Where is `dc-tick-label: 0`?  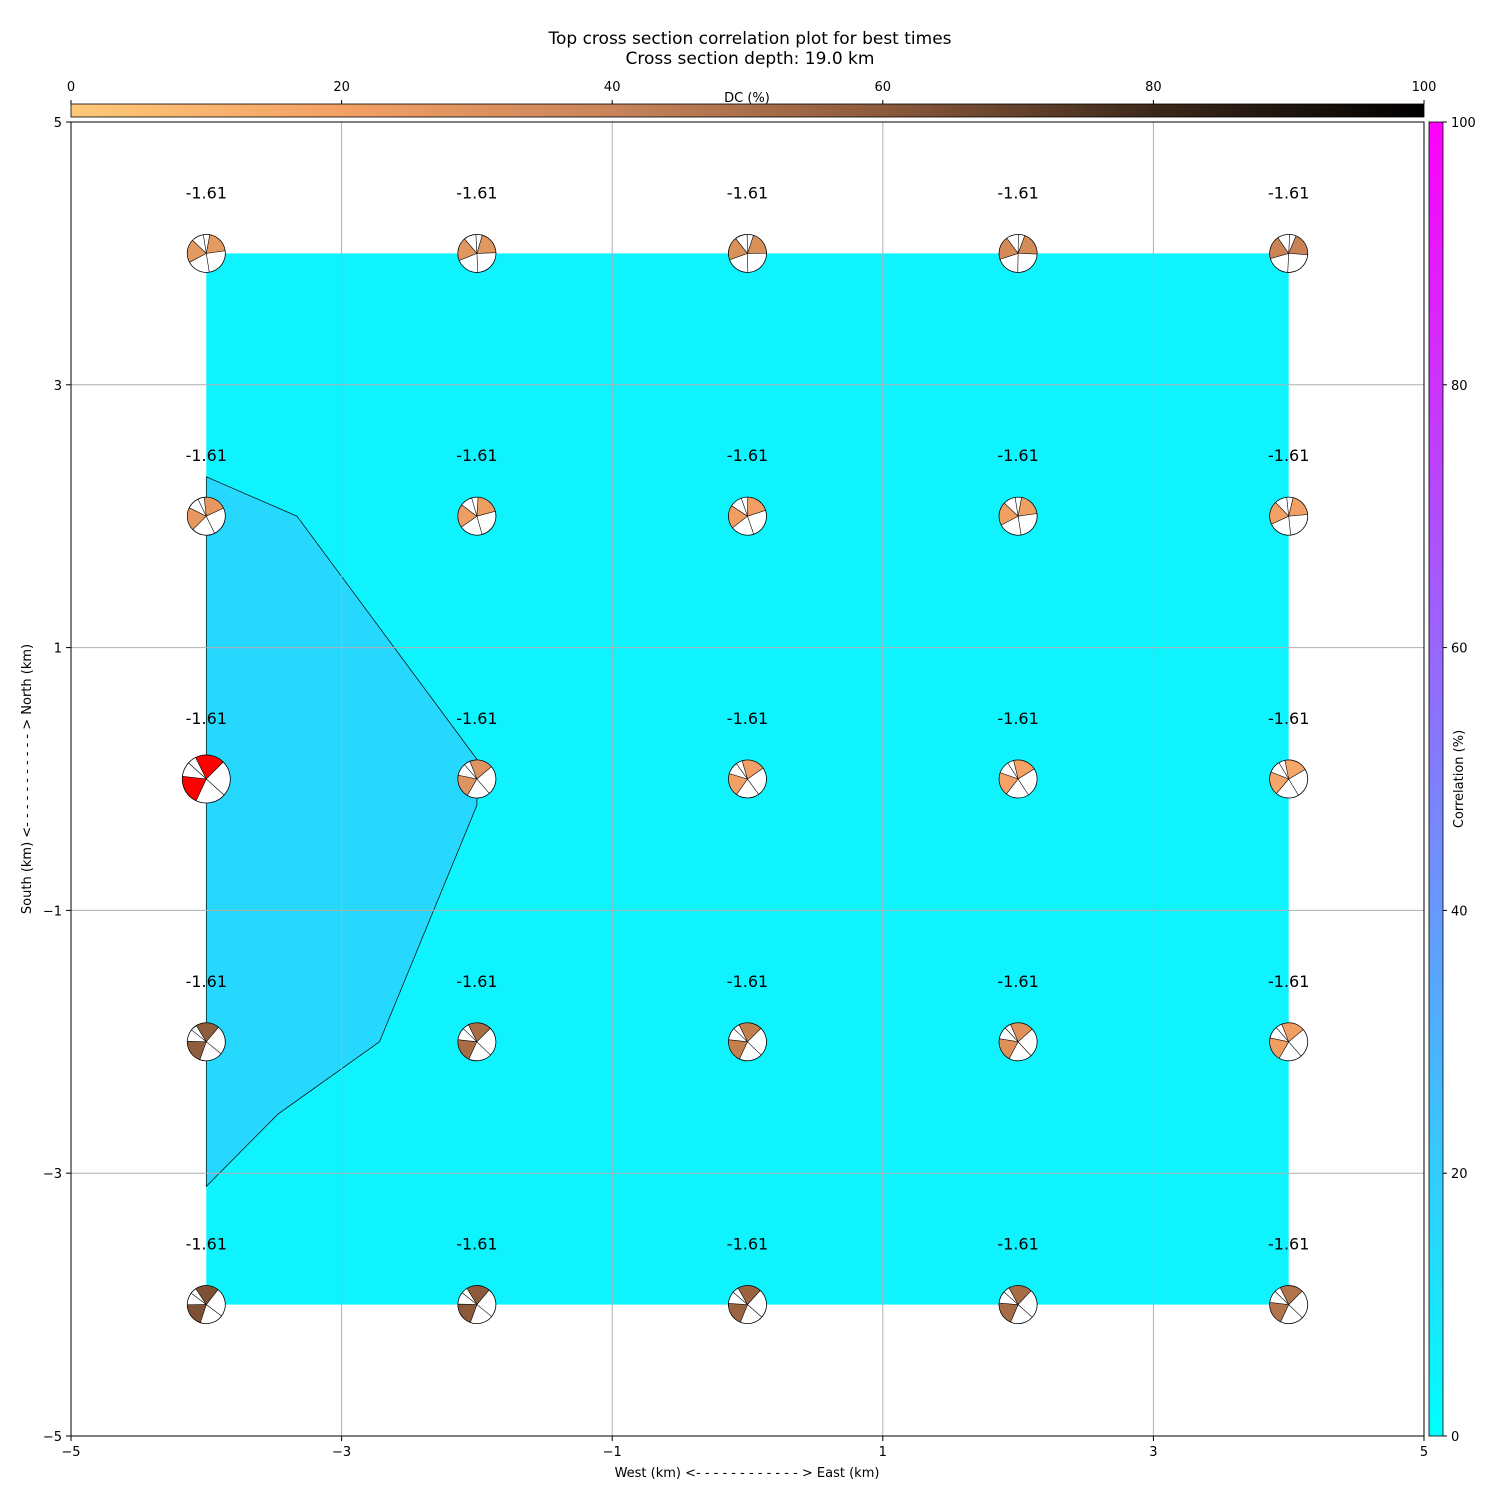 dc-tick-label: 0 is located at coordinates (71, 87).